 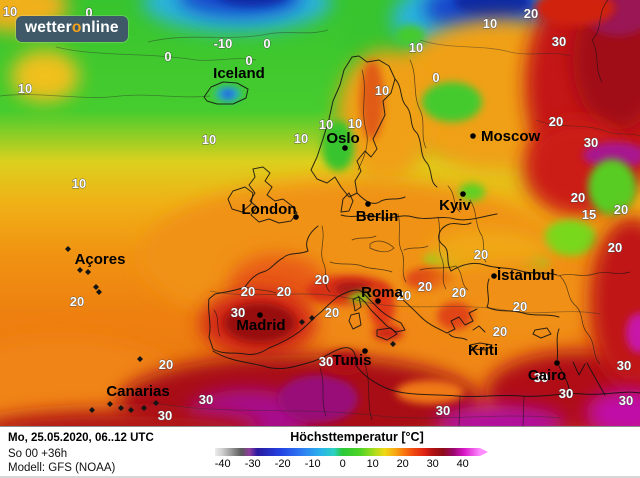 I want to click on legend-tick: -40, so click(x=222, y=464).